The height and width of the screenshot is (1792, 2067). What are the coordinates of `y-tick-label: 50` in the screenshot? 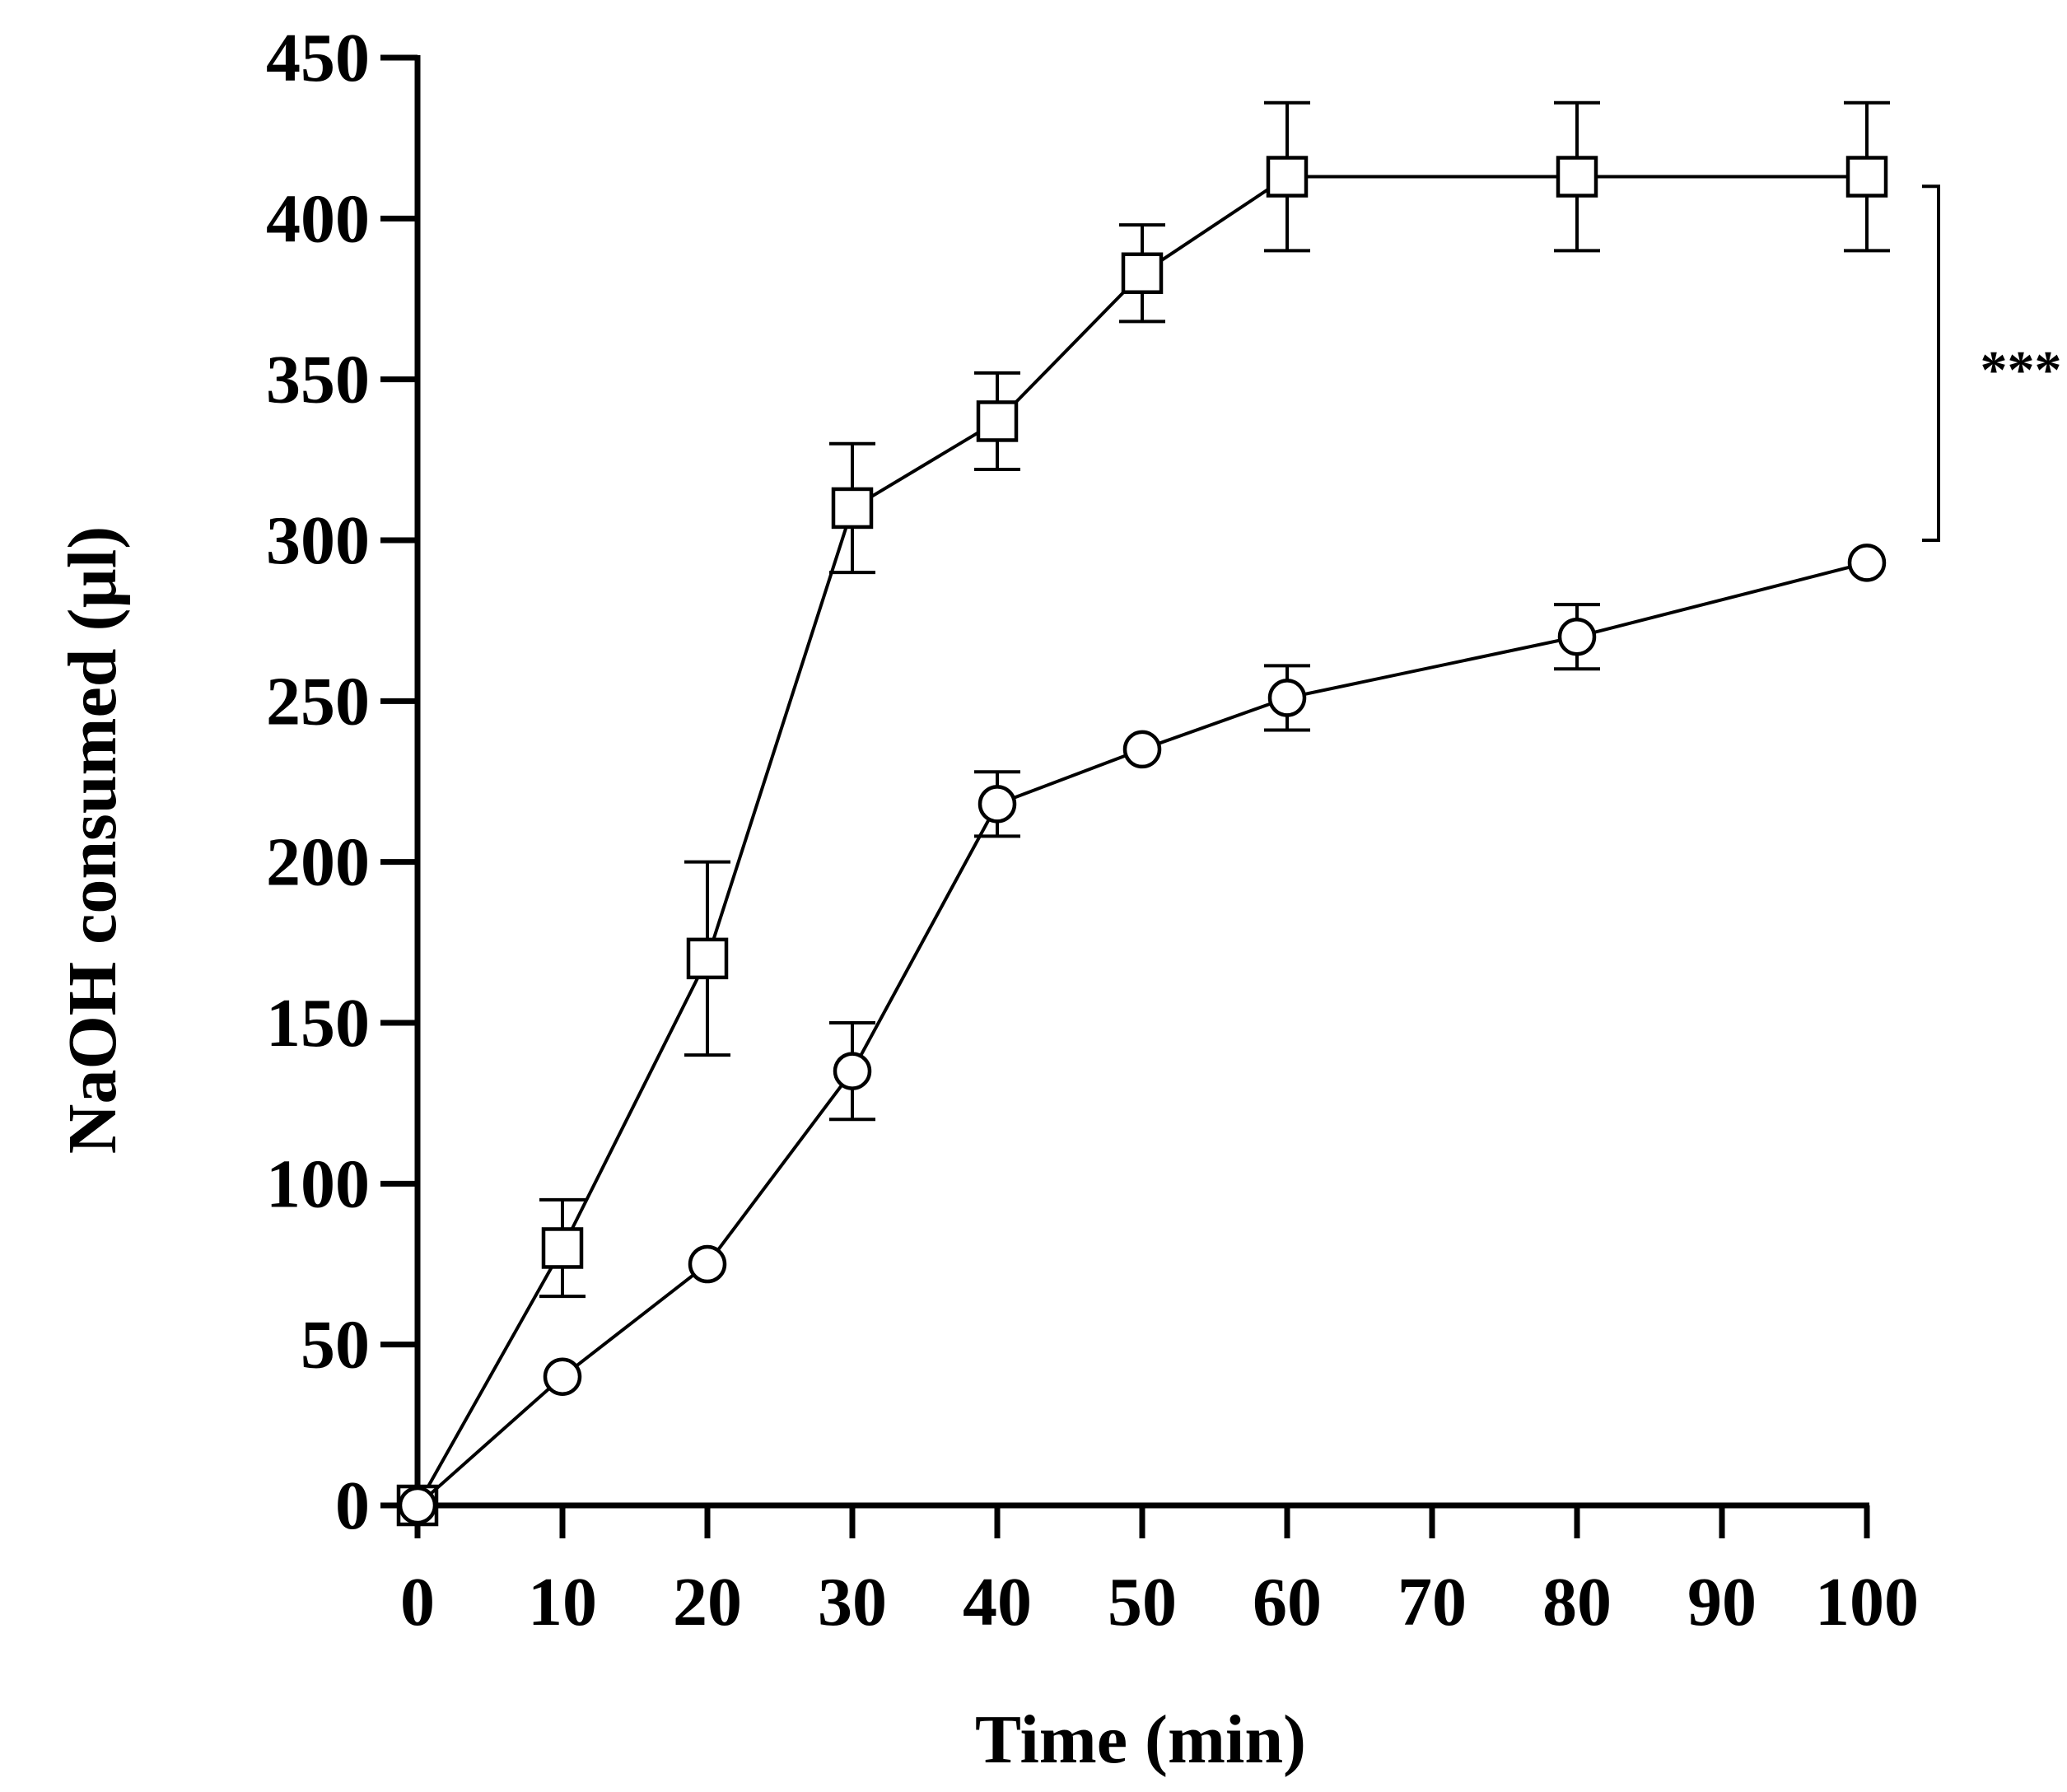 It's located at (335, 1345).